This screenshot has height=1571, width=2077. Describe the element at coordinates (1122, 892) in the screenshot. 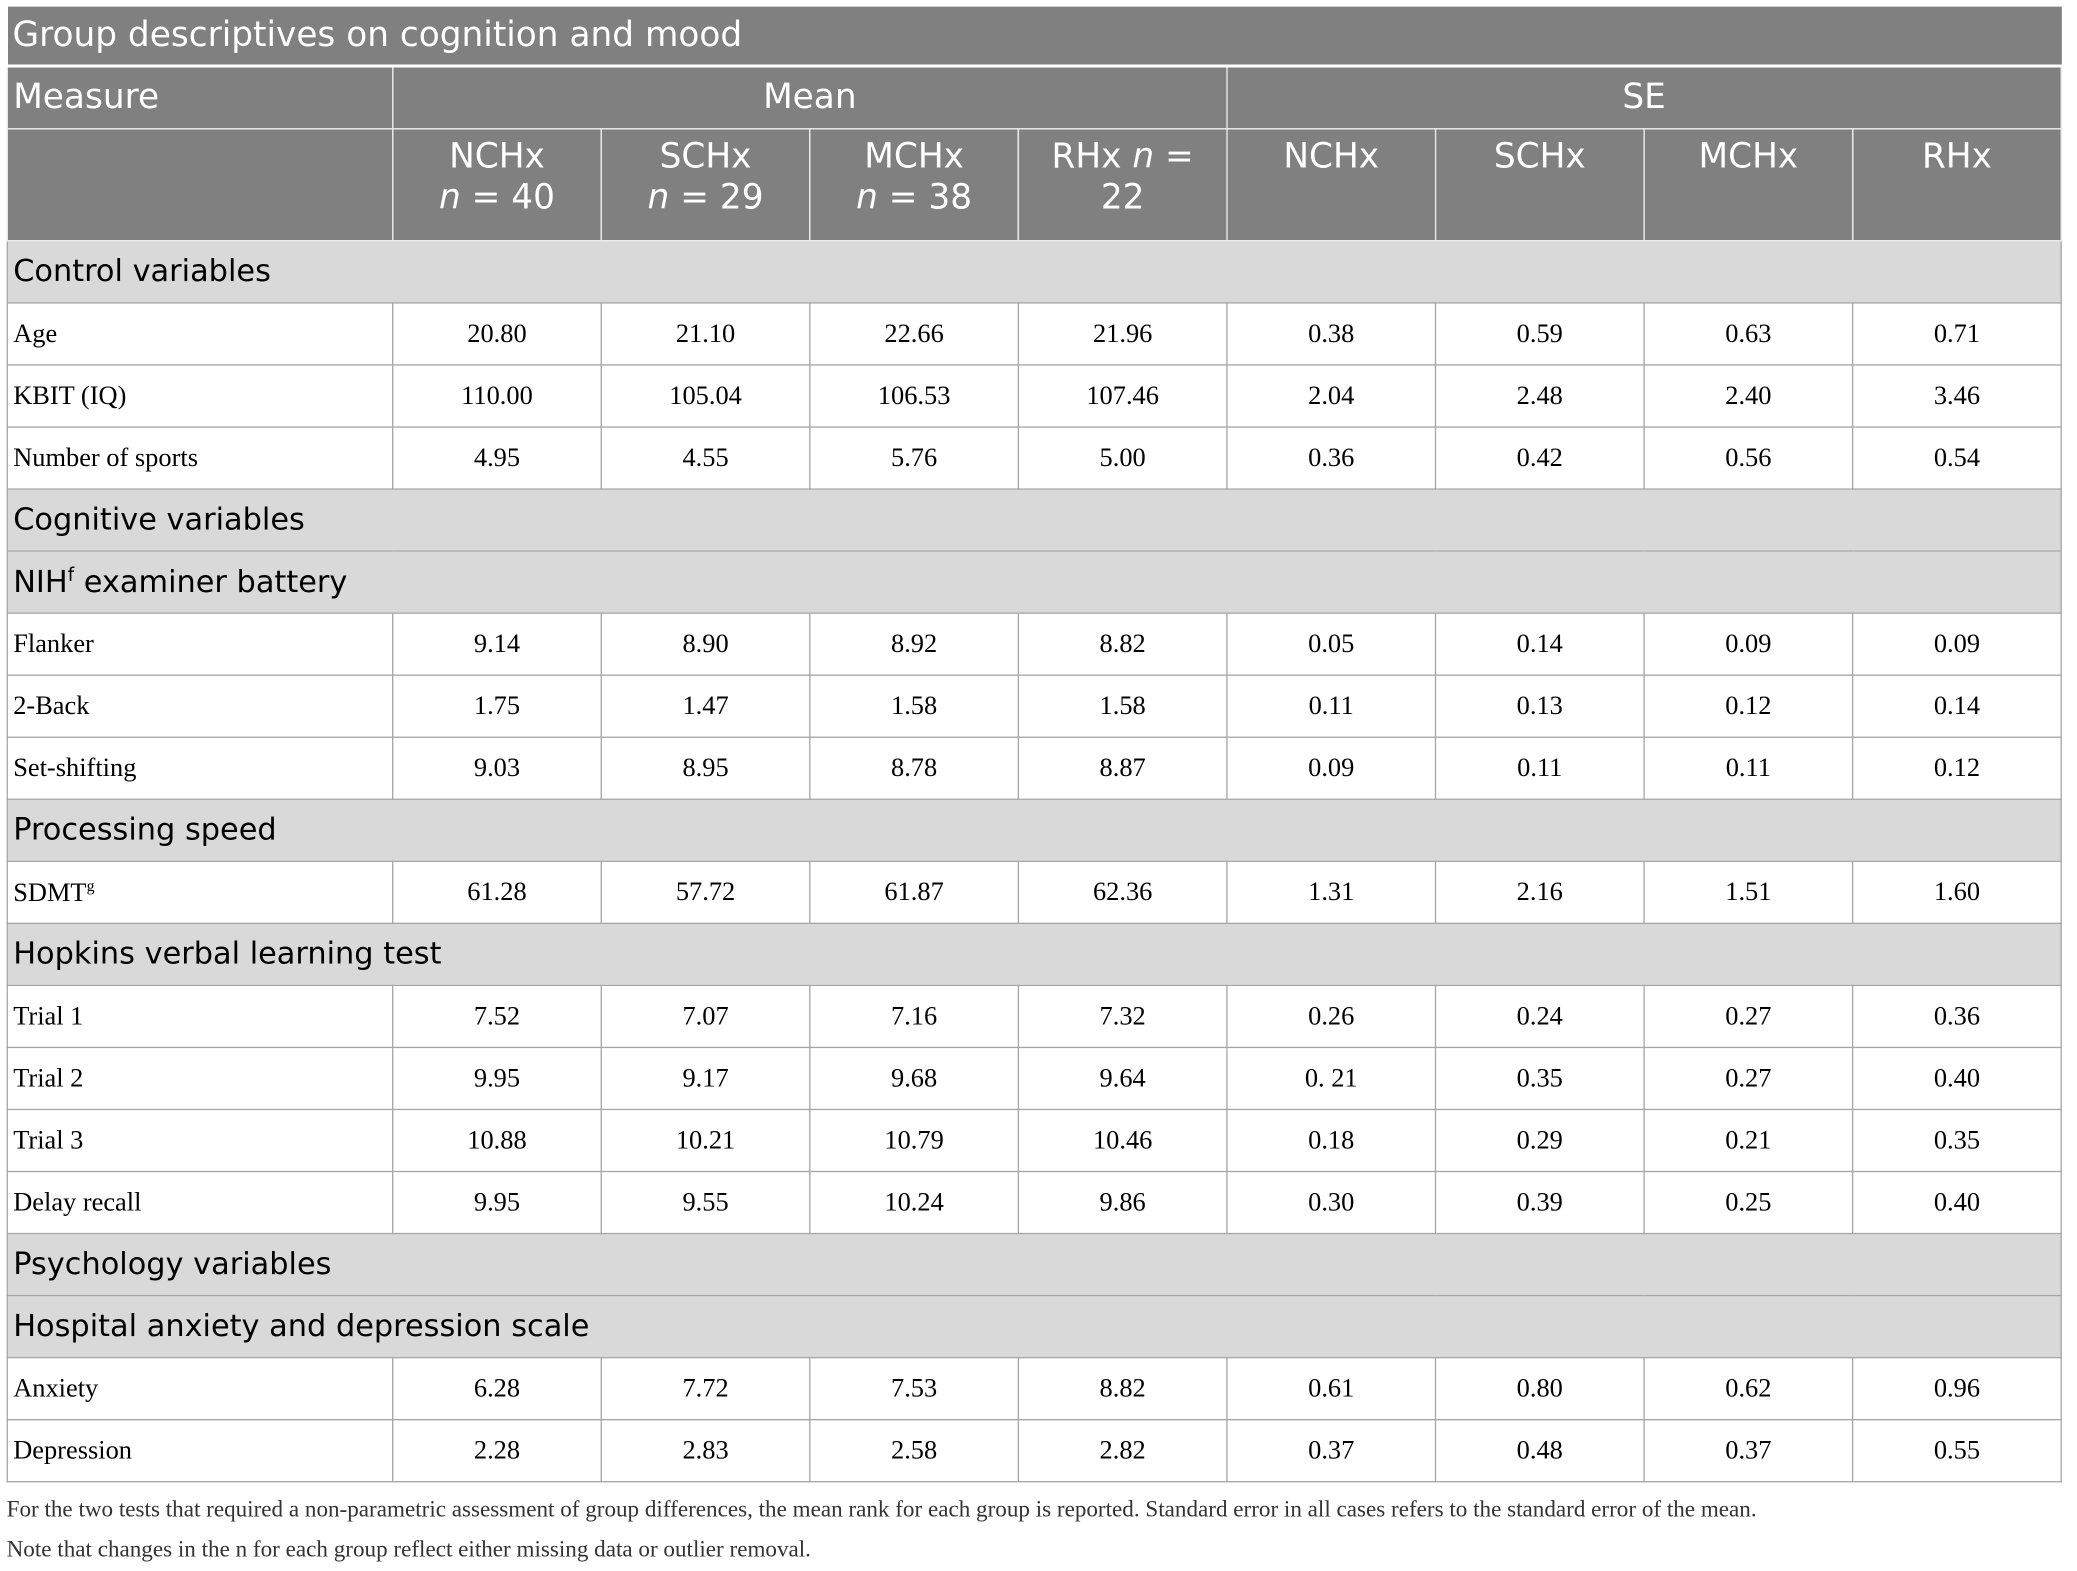

I see `value-cell: 62.36` at that location.